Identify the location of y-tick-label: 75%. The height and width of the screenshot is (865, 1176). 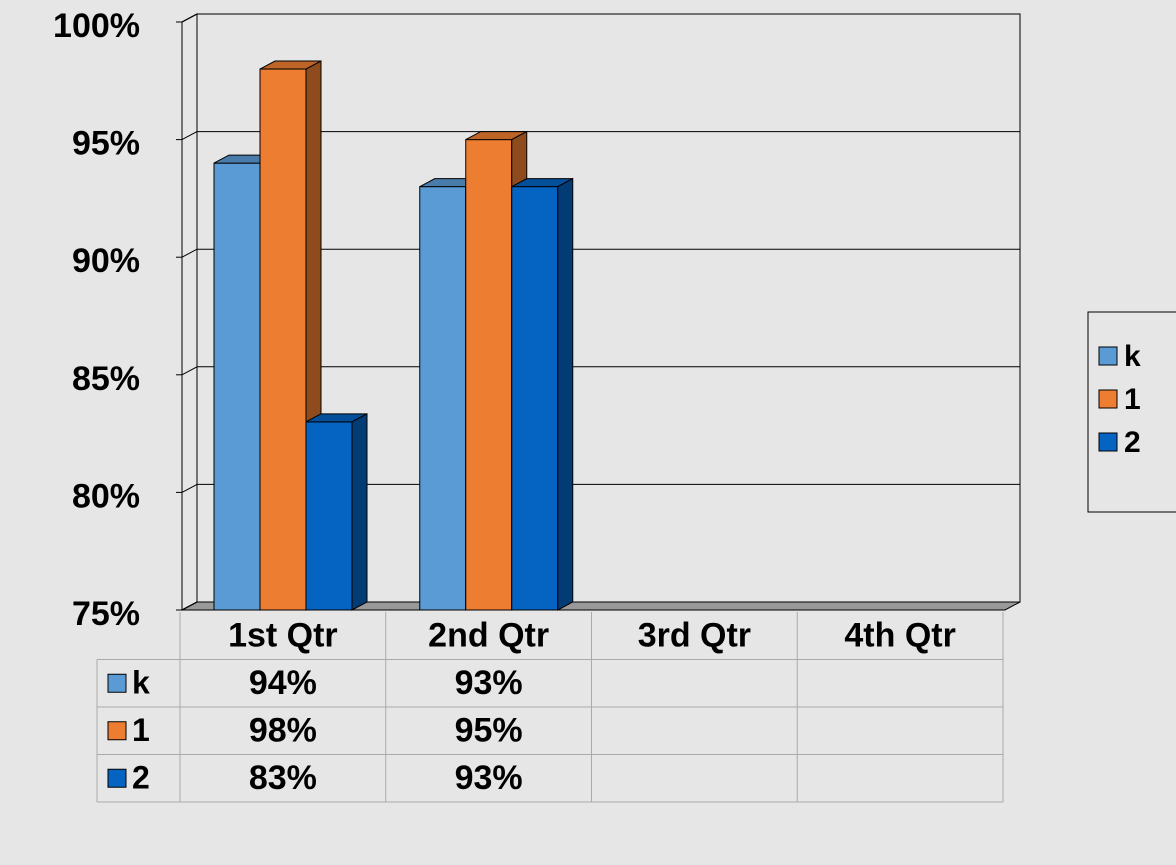
(106, 614).